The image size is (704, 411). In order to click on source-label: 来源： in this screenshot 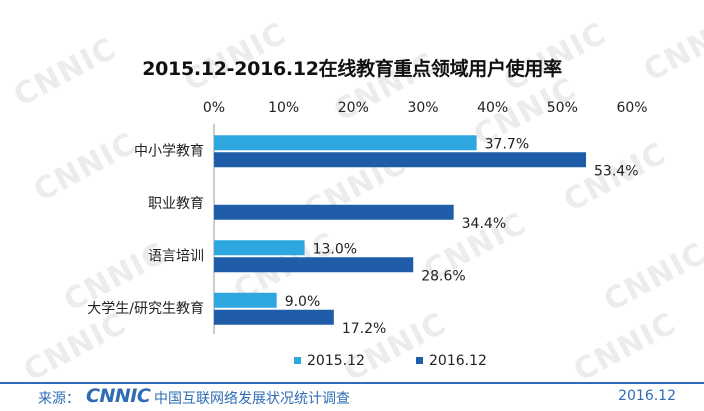, I will do `click(59, 399)`.